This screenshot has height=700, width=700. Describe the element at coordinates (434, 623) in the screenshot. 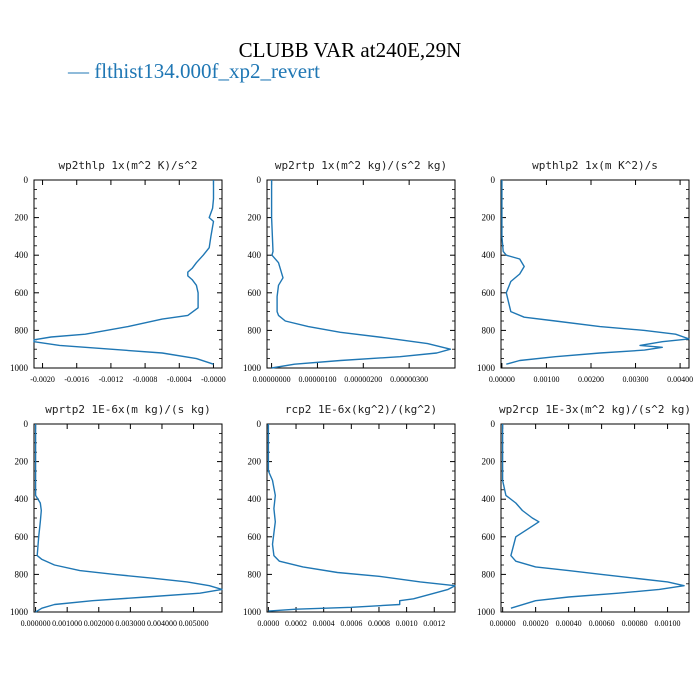

I see `x-tick-label: 0.0012` at that location.